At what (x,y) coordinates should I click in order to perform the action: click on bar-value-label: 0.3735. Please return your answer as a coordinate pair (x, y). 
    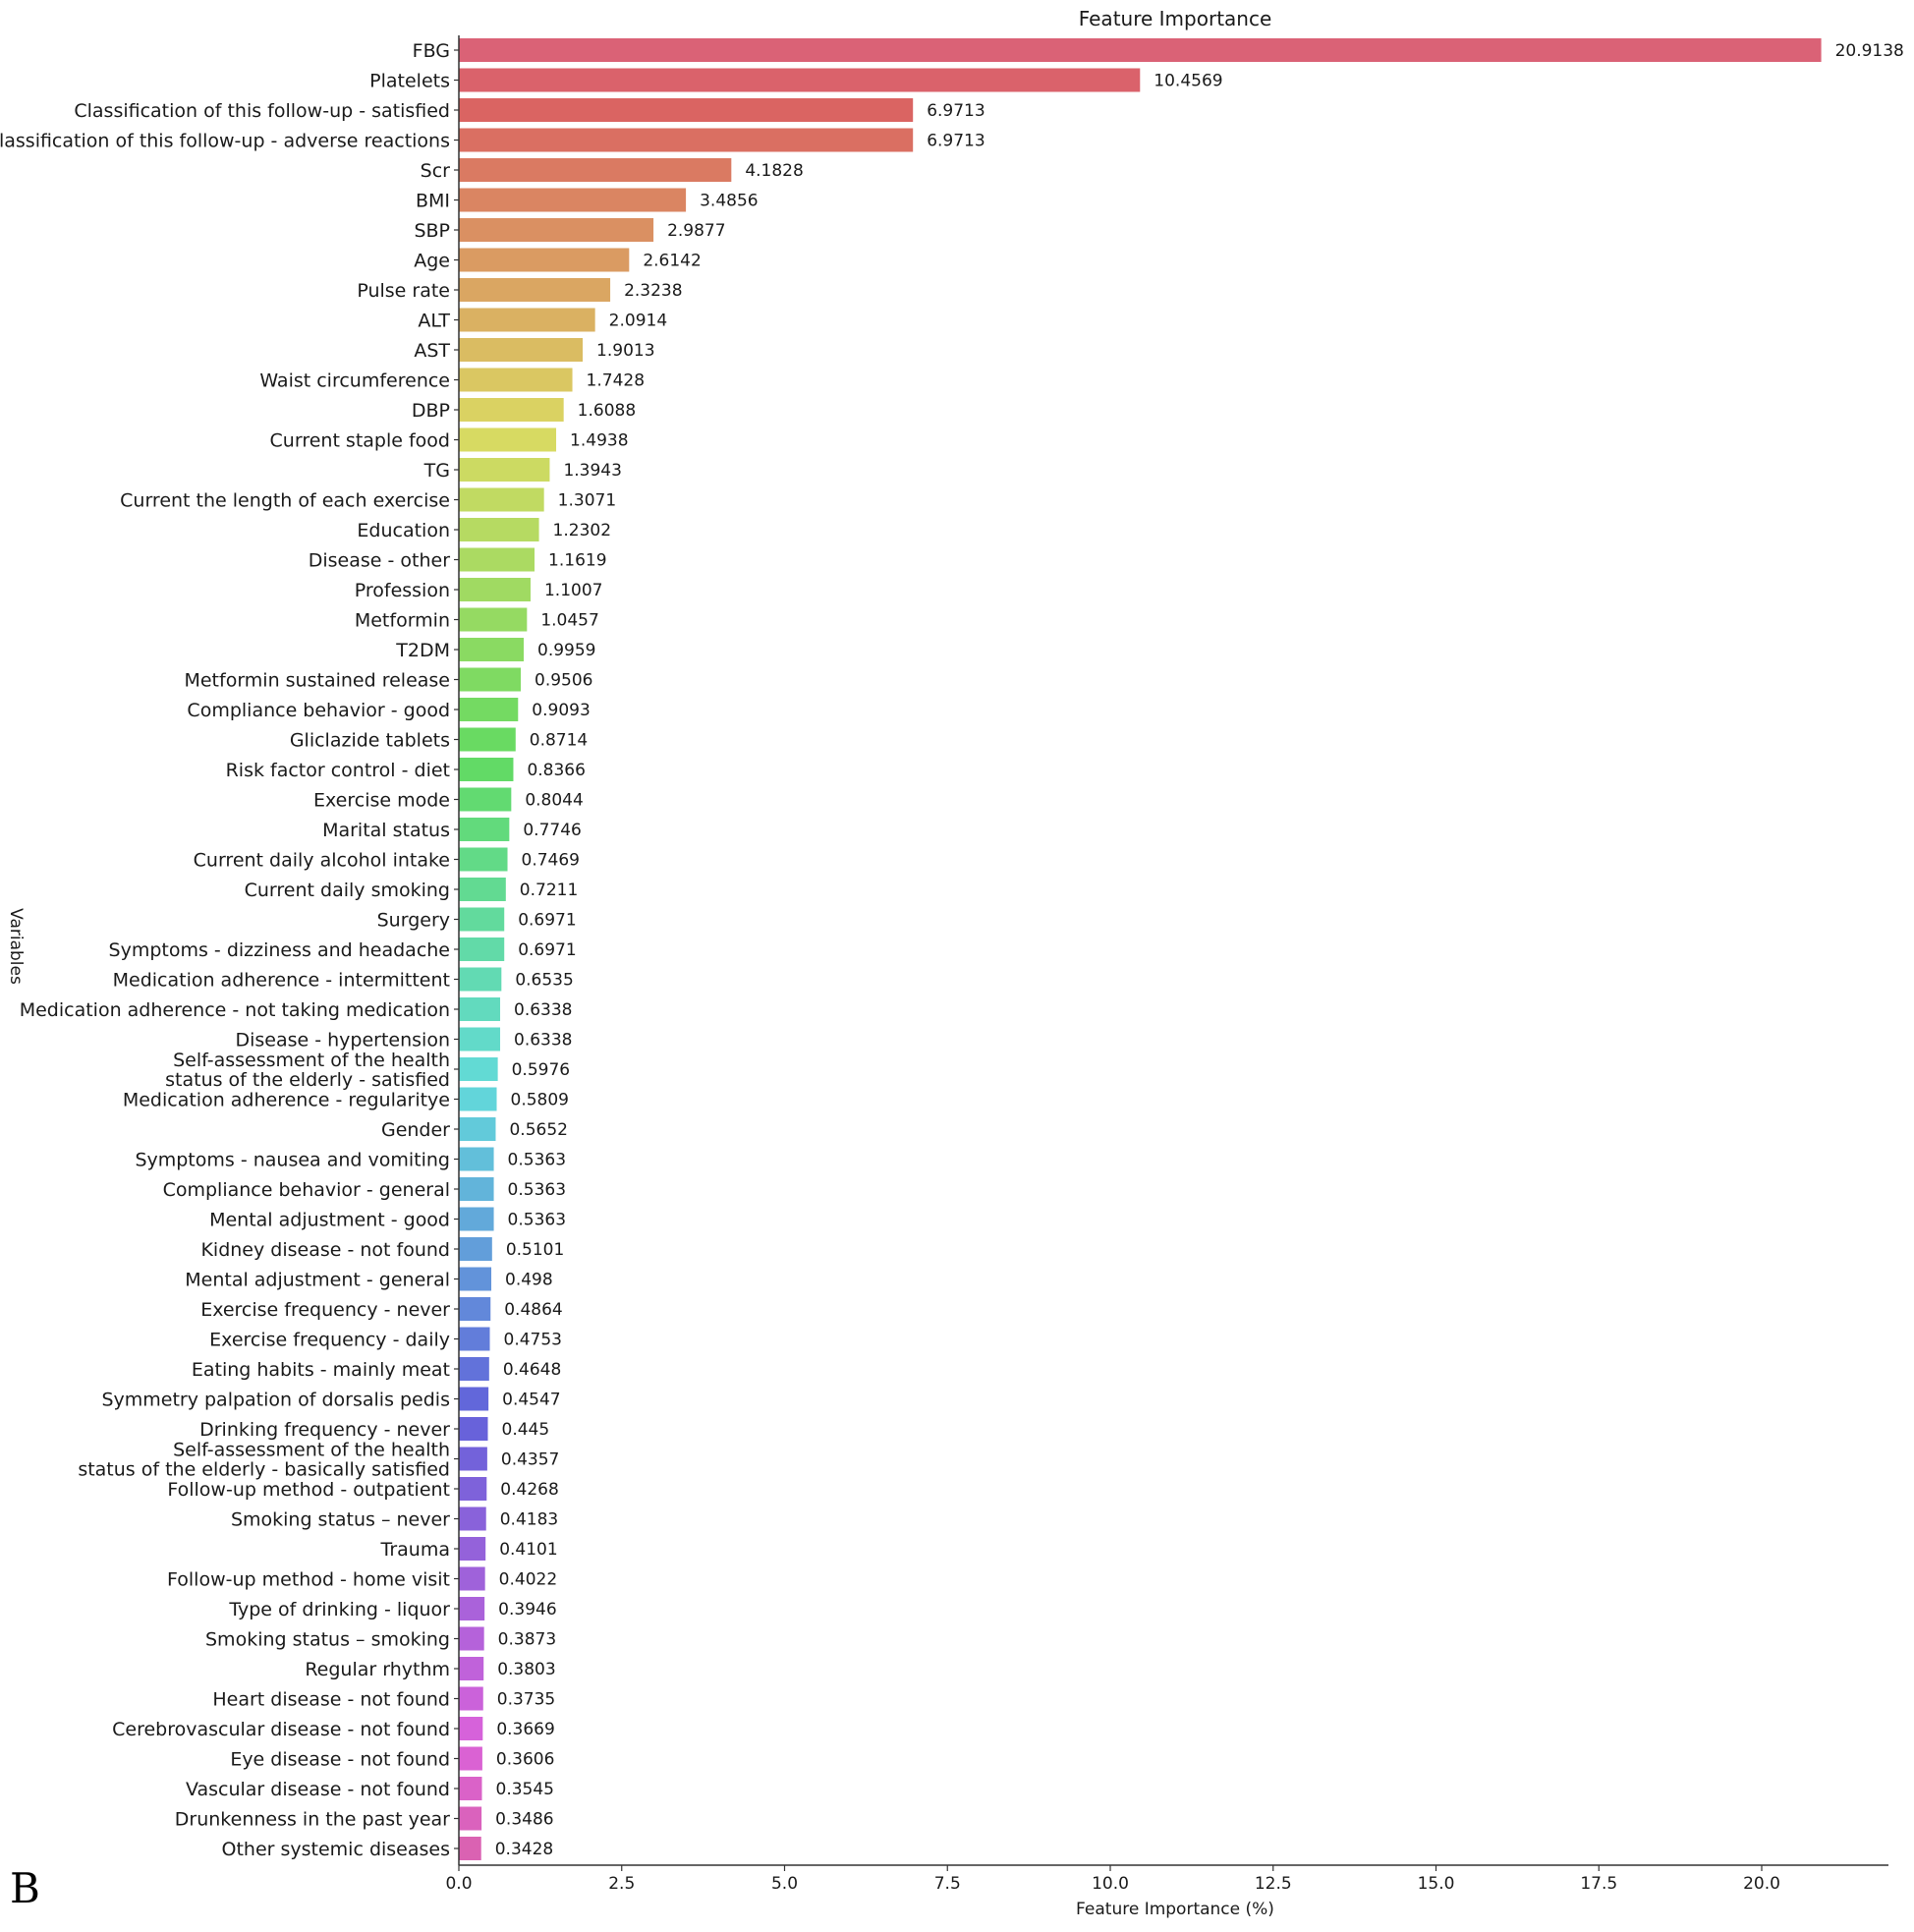
    Looking at the image, I should click on (526, 1700).